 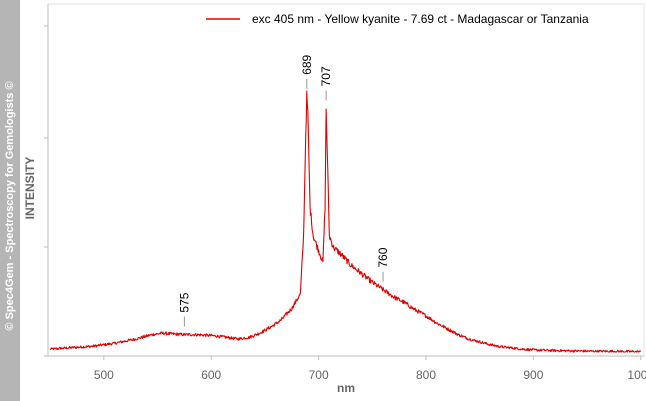 What do you see at coordinates (319, 375) in the screenshot?
I see `x-tick-label: 700` at bounding box center [319, 375].